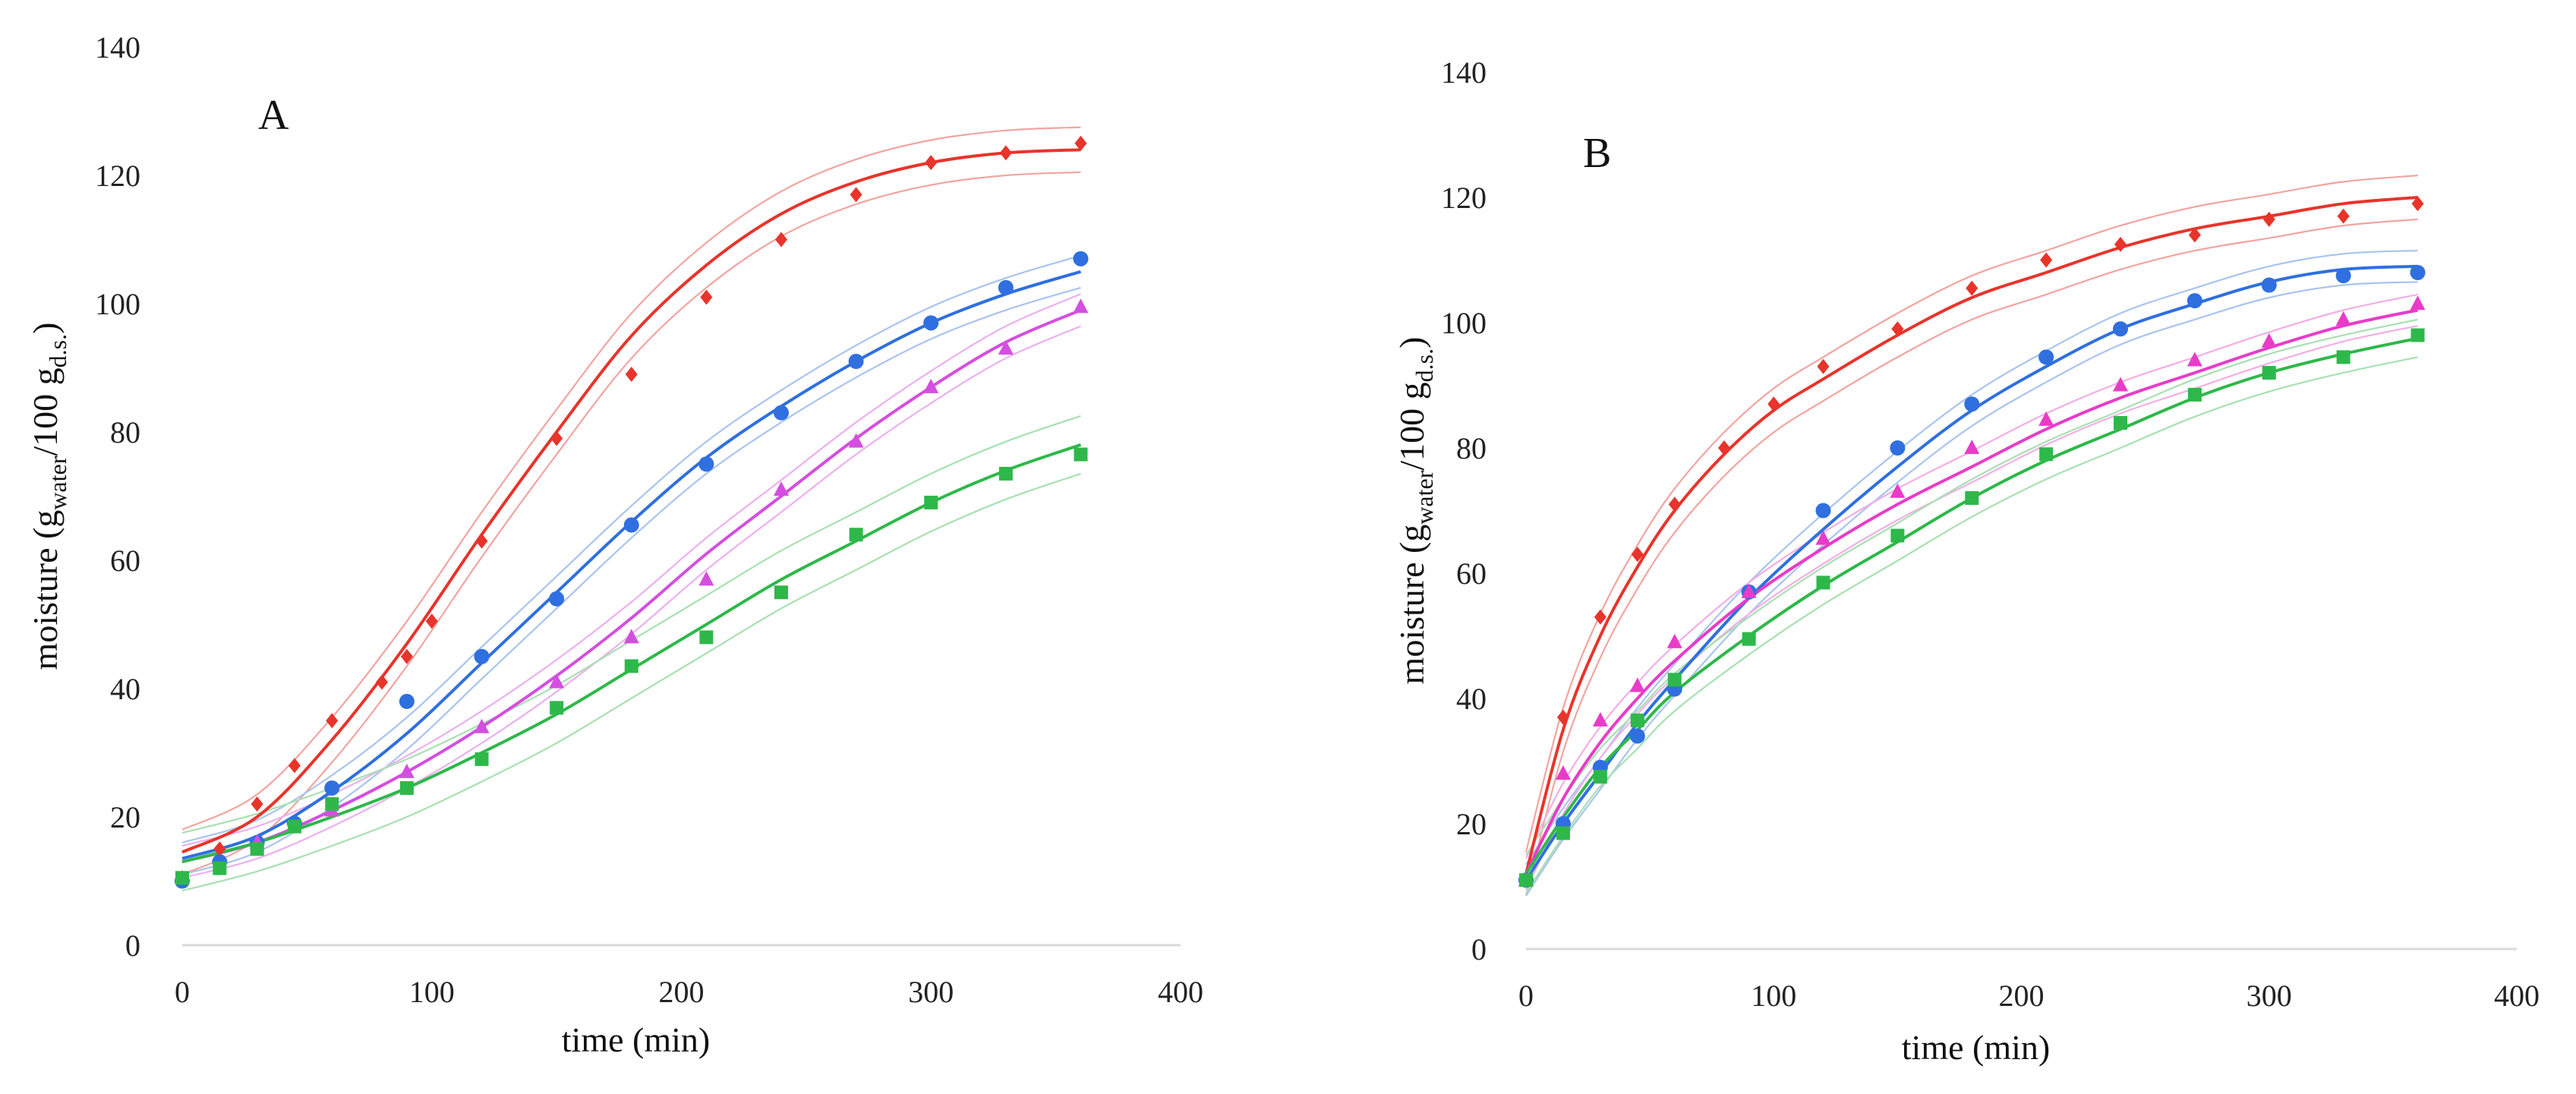 The height and width of the screenshot is (1094, 2576). What do you see at coordinates (1464, 511) in the screenshot?
I see `y-tick-labels: 0 20 40 60 80 100 120 140` at bounding box center [1464, 511].